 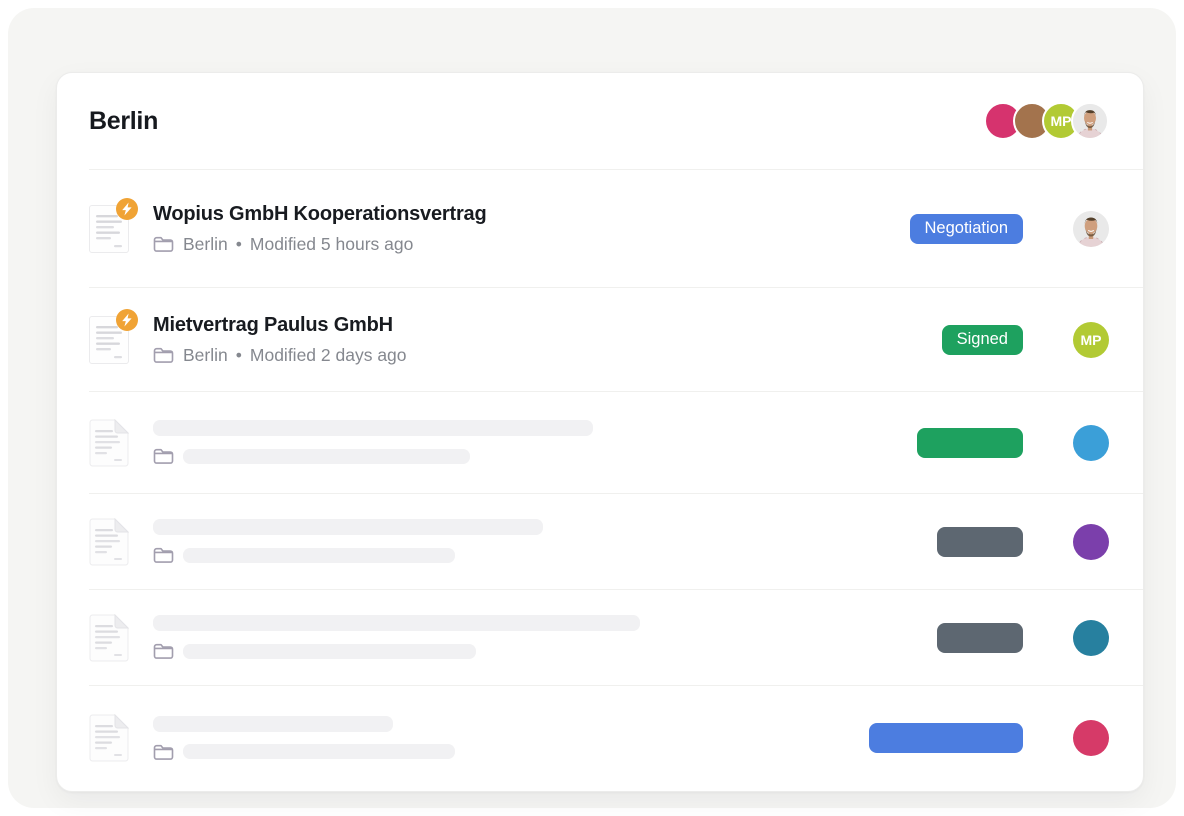 What do you see at coordinates (1046, 121) in the screenshot?
I see `header-avatar-stack: MP` at bounding box center [1046, 121].